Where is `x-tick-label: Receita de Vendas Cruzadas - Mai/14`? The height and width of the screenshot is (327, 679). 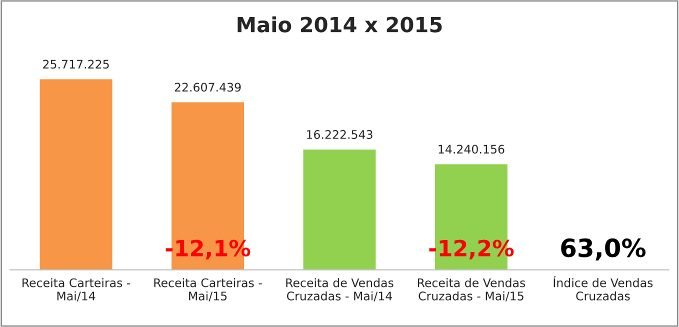
x-tick-label: Receita de Vendas Cruzadas - Mai/14 is located at coordinates (340, 290).